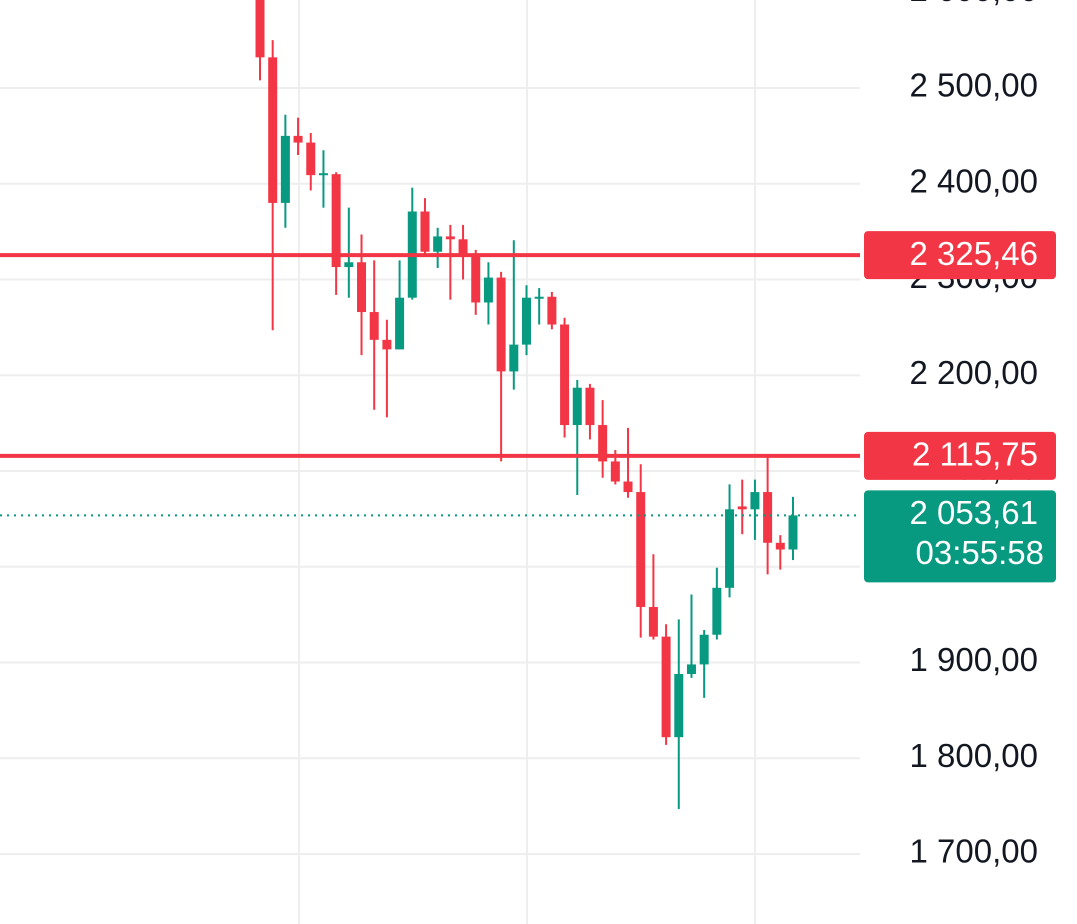 The width and height of the screenshot is (1077, 924). Describe the element at coordinates (975, 454) in the screenshot. I see `price-label: 2 115,75` at that location.